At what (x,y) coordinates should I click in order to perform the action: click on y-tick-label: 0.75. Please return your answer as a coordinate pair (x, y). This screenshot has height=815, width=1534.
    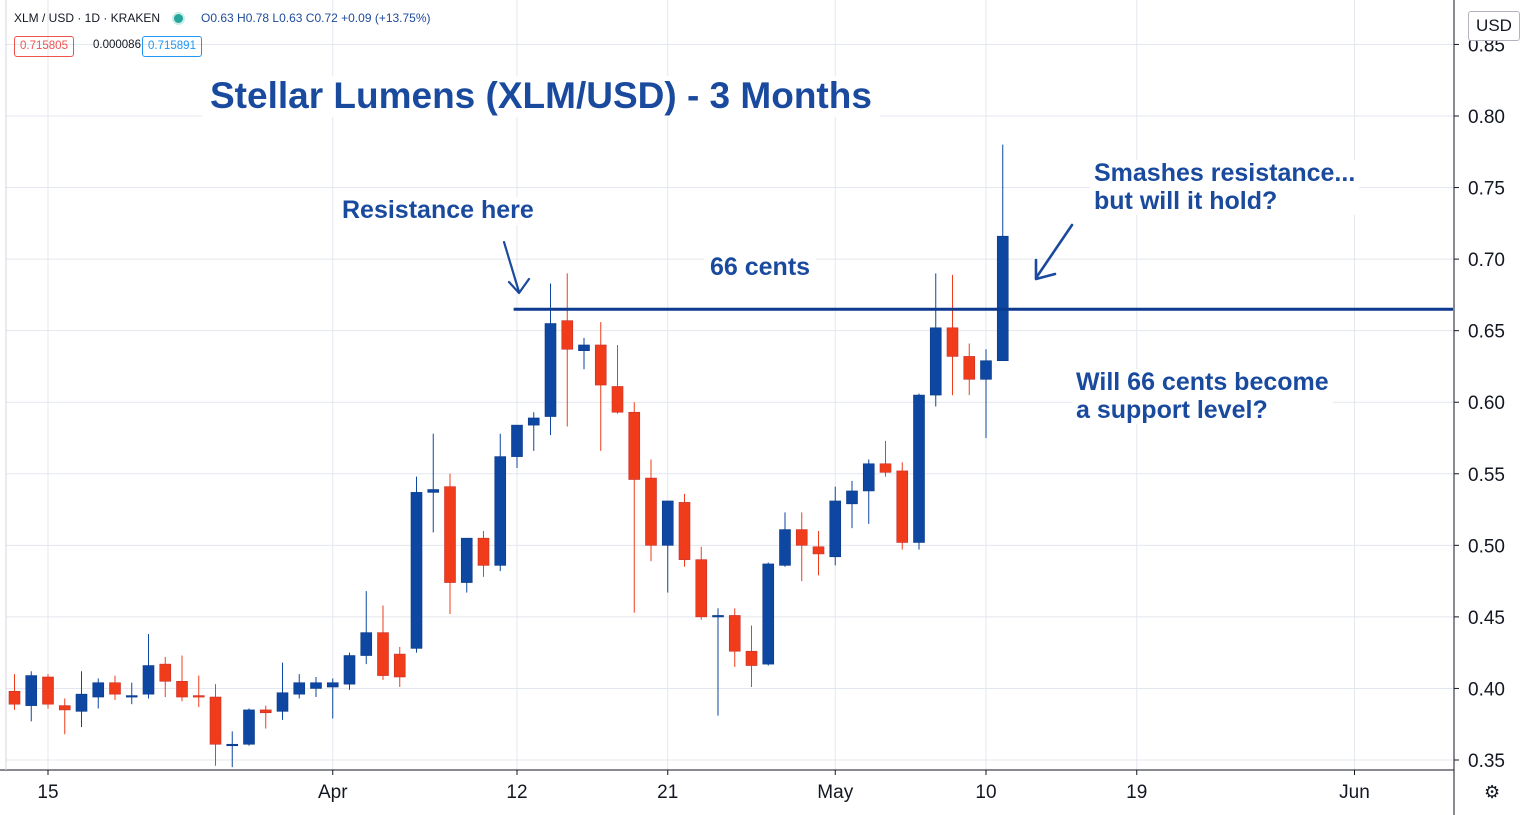
    Looking at the image, I should click on (1486, 189).